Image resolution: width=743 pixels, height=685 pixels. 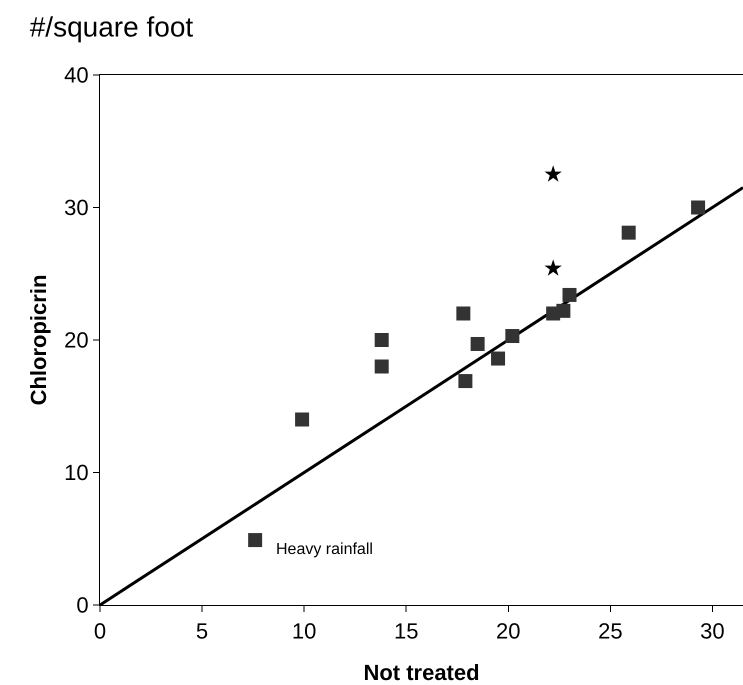 What do you see at coordinates (202, 631) in the screenshot?
I see `x-tick-label: 5` at bounding box center [202, 631].